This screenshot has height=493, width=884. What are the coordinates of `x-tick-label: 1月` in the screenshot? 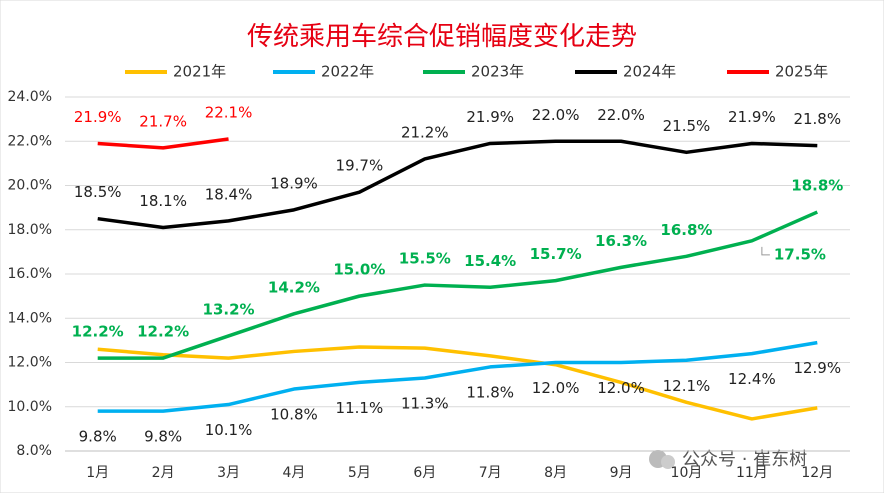 It's located at (97, 473).